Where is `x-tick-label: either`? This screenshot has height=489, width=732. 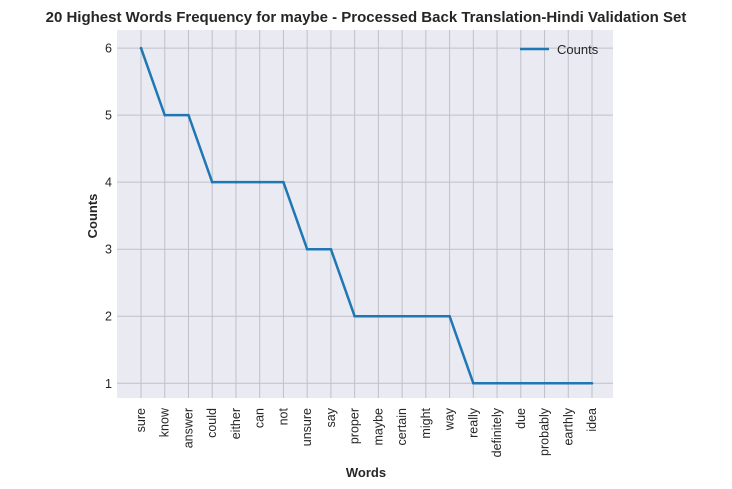
x-tick-label: either is located at coordinates (236, 423).